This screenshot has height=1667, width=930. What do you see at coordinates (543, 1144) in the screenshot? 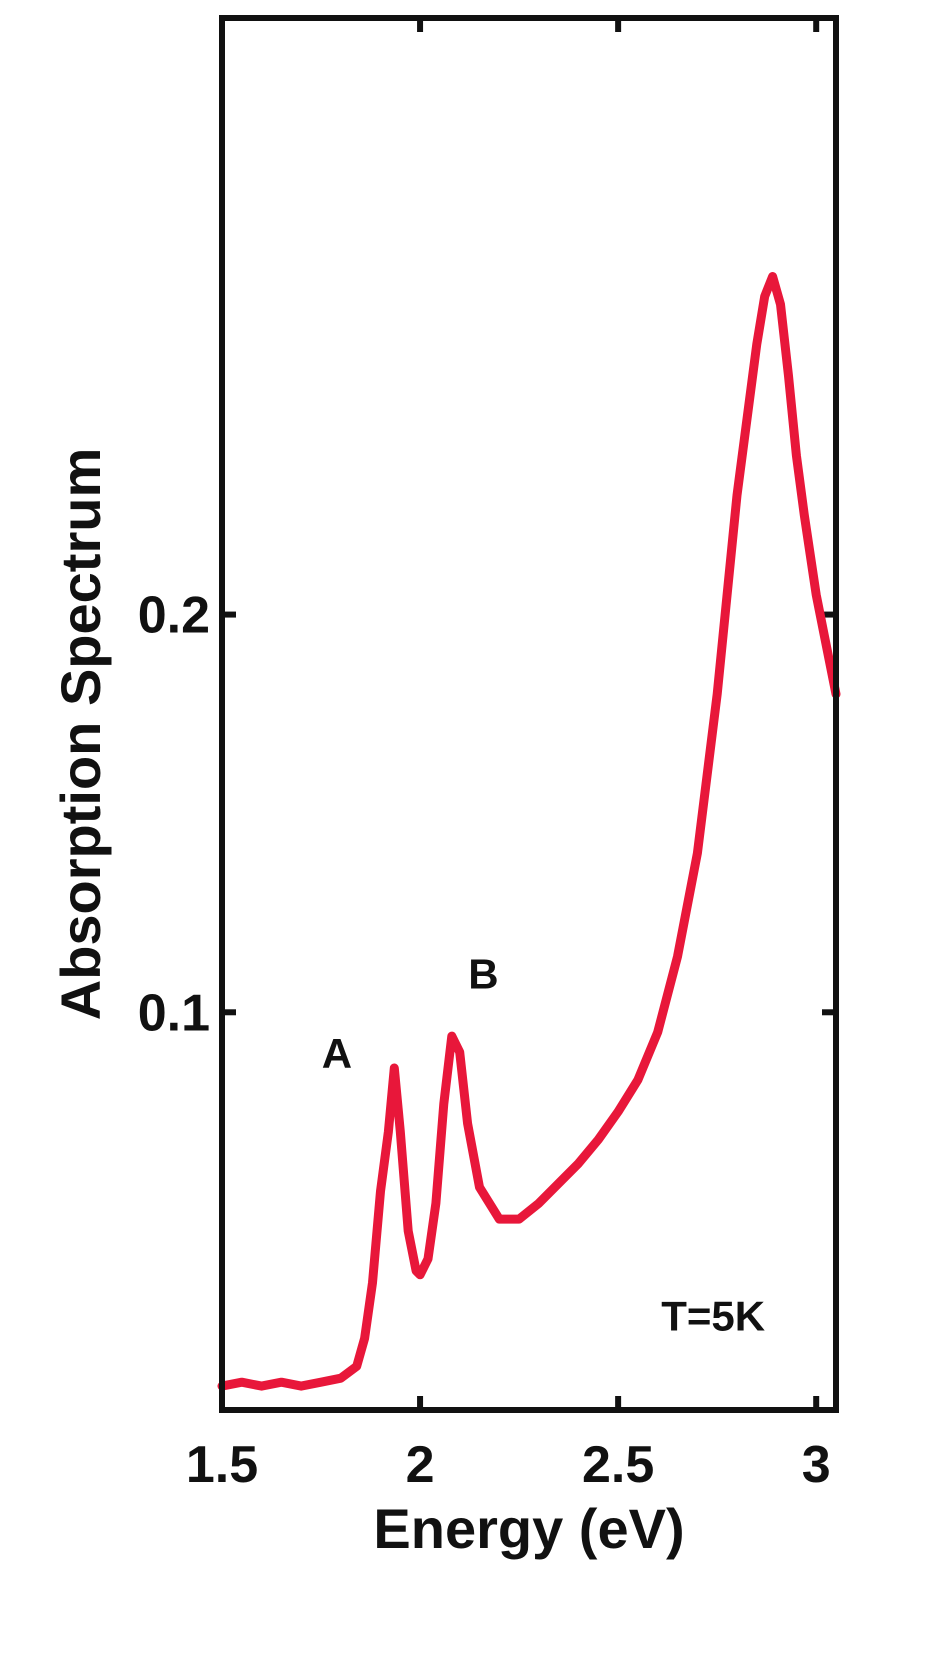
I see `annotations: A B T=5K` at bounding box center [543, 1144].